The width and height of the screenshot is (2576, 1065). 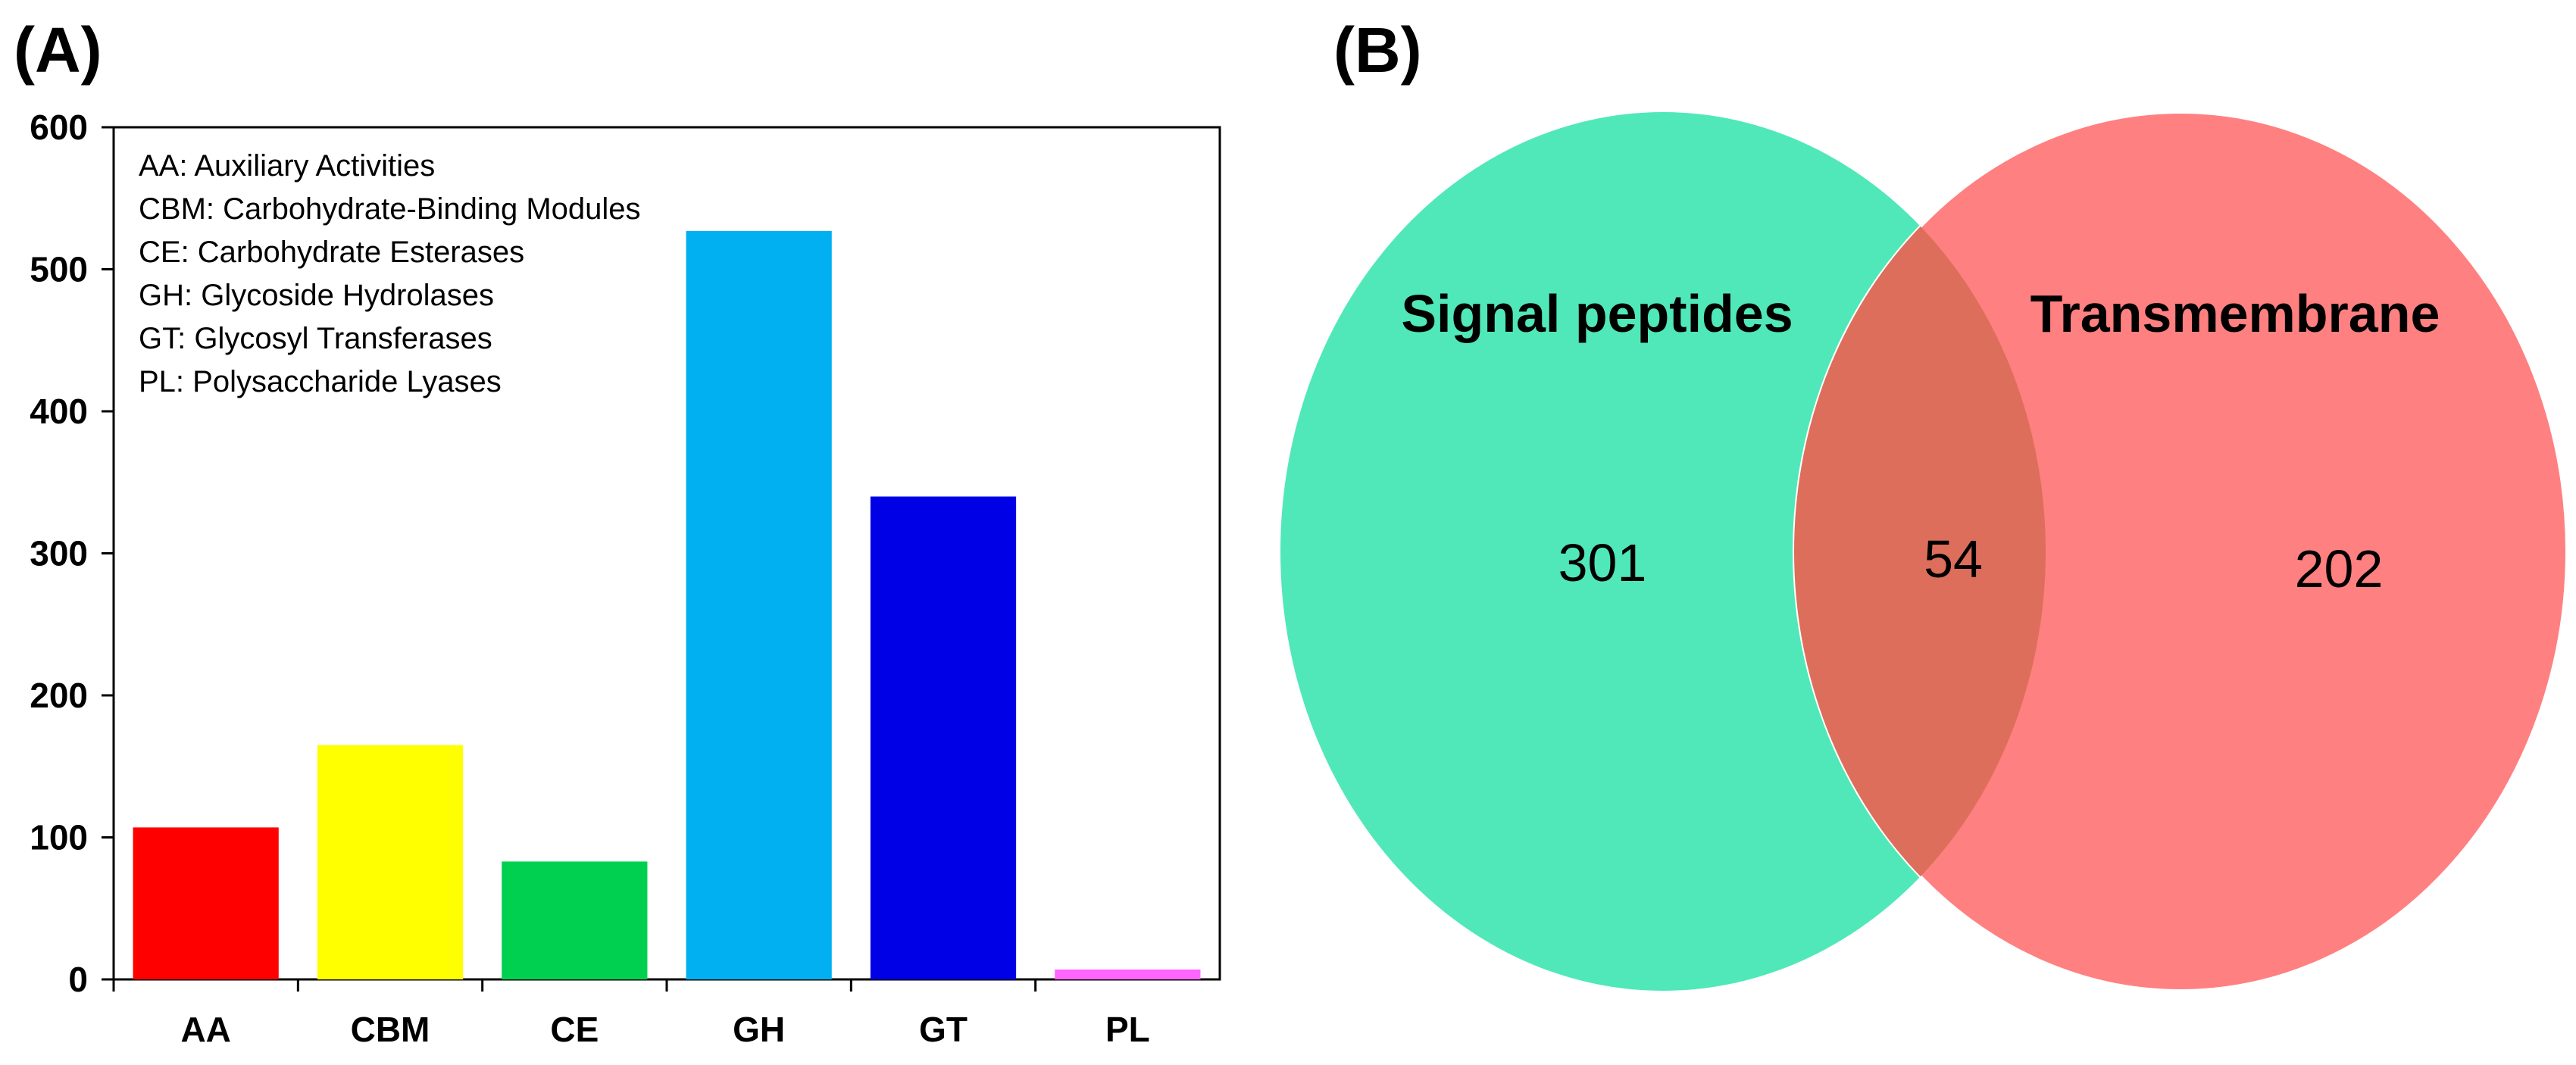 I want to click on bar-pl, so click(x=1128, y=974).